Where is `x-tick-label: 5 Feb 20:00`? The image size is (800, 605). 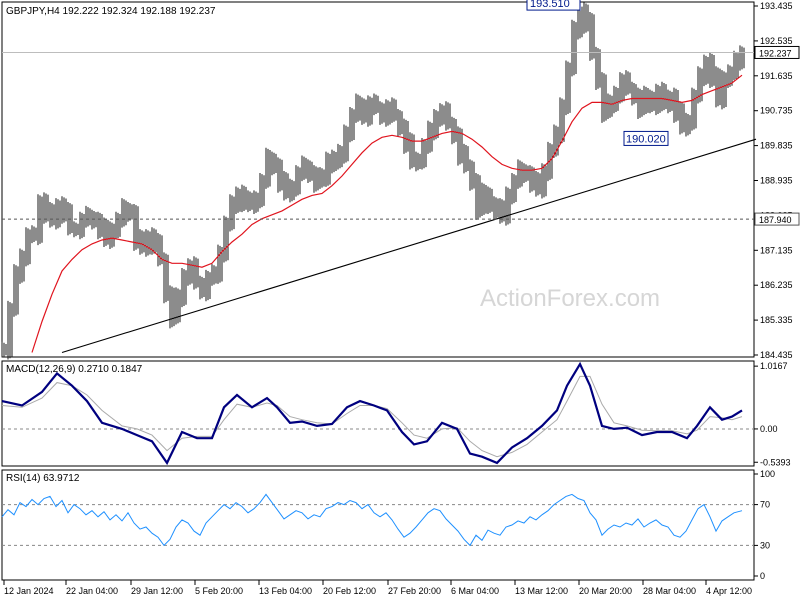 x-tick-label: 5 Feb 20:00 is located at coordinates (219, 591).